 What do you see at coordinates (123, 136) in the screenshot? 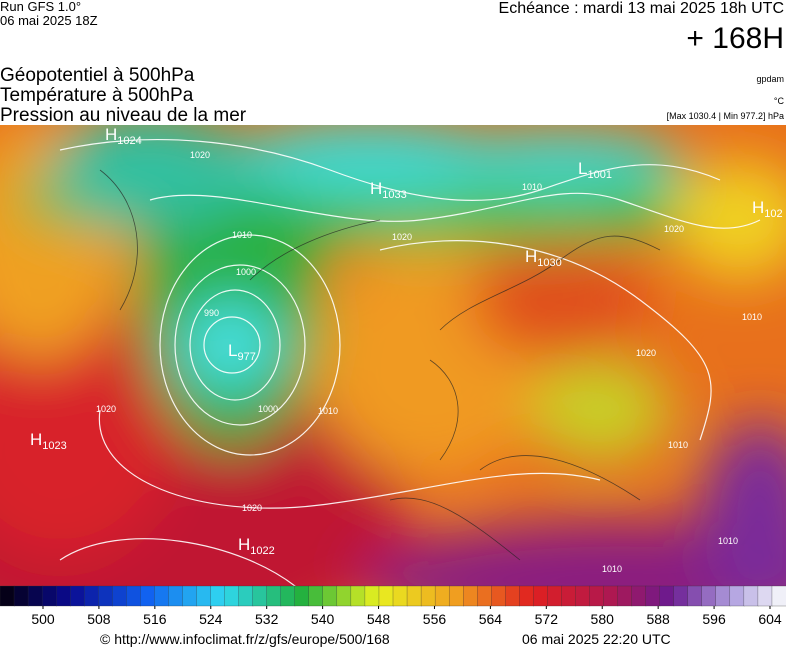
I see `pressure-center: H1024` at bounding box center [123, 136].